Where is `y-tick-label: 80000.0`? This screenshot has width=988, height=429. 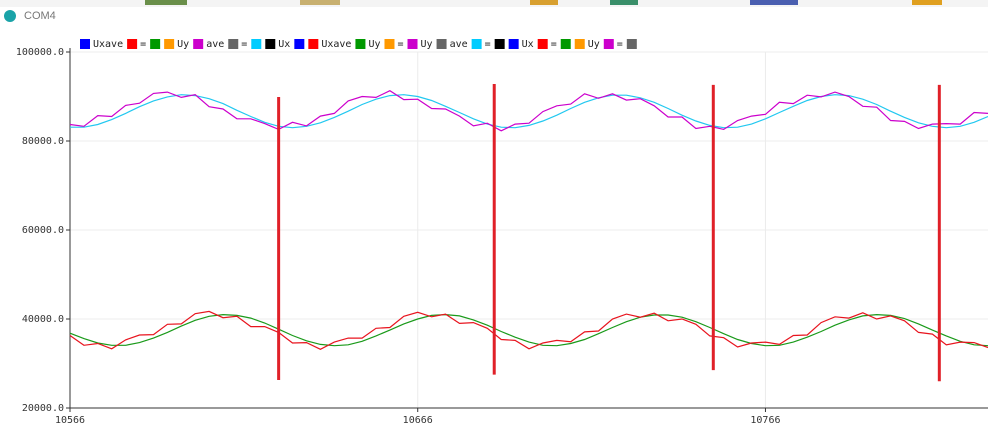 y-tick-label: 80000.0 is located at coordinates (43, 141).